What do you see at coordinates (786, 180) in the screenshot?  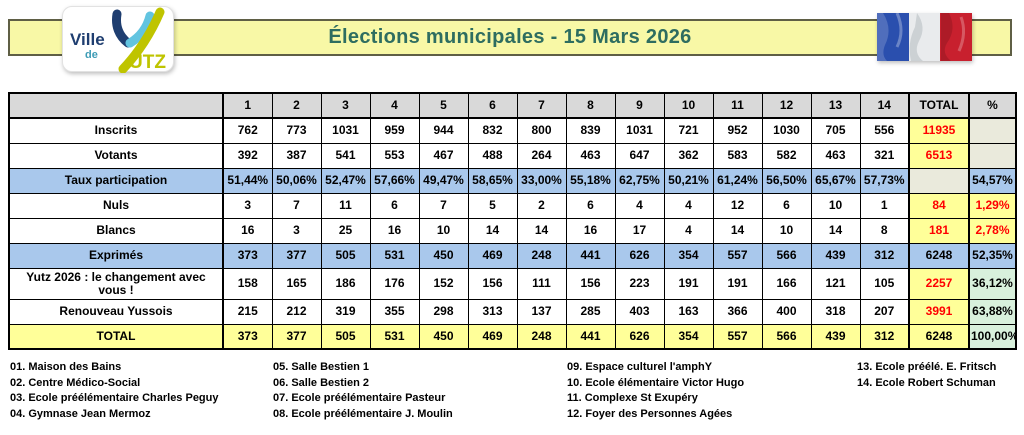 I see `data-cell: 56,50%` at bounding box center [786, 180].